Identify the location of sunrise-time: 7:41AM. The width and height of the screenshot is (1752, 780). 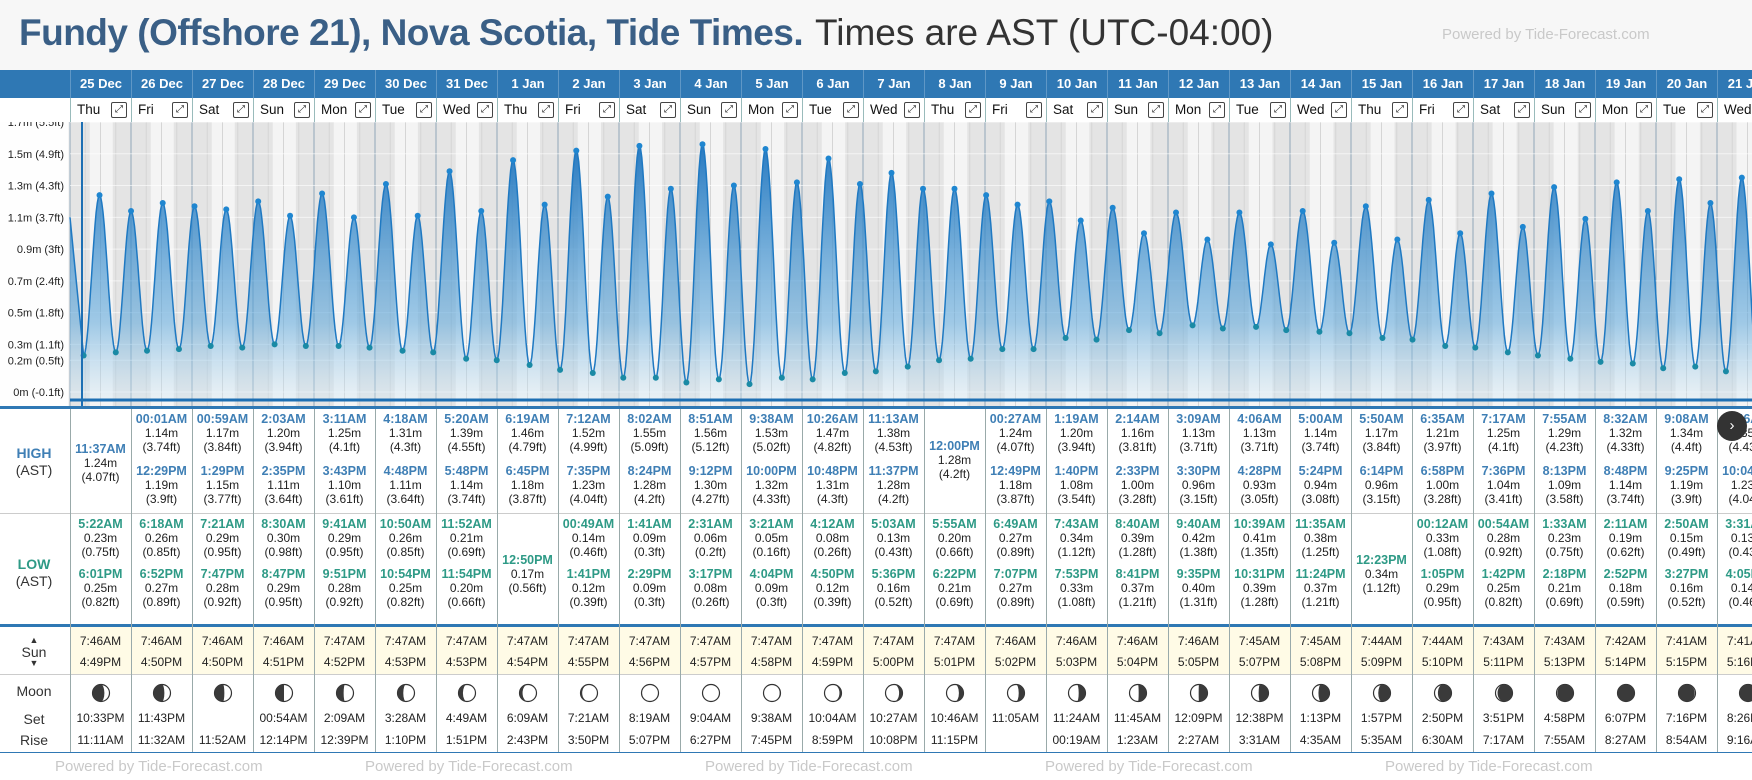
(1686, 641).